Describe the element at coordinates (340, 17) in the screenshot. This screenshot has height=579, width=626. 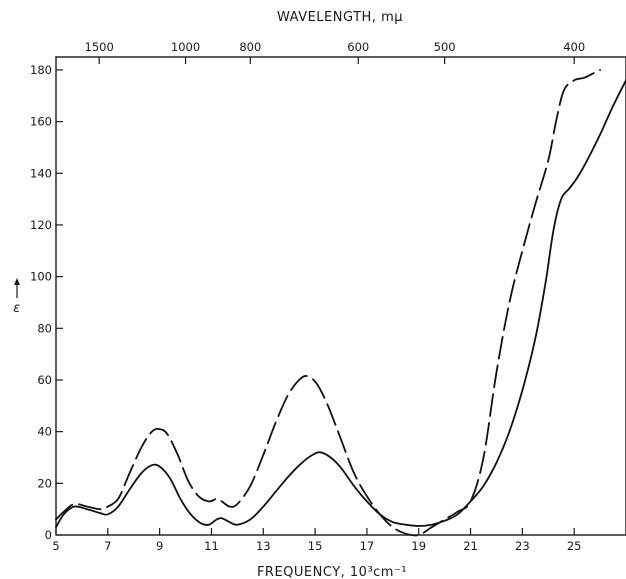
I see `top-axis-title: WAVELENGTH, mμ` at that location.